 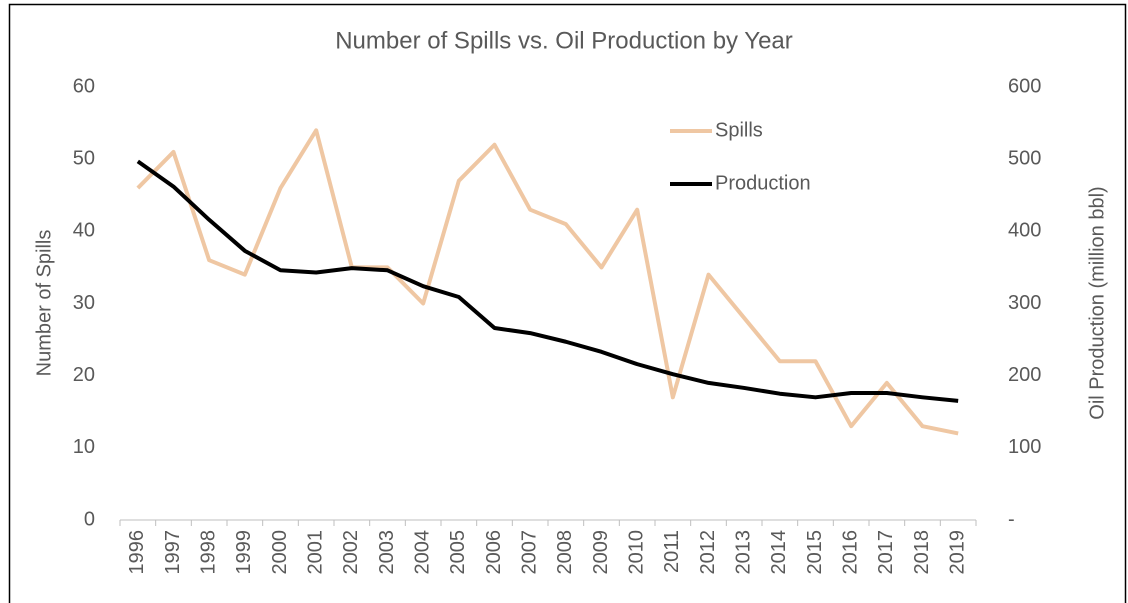 I want to click on x-tick-label: 2004, so click(x=422, y=552).